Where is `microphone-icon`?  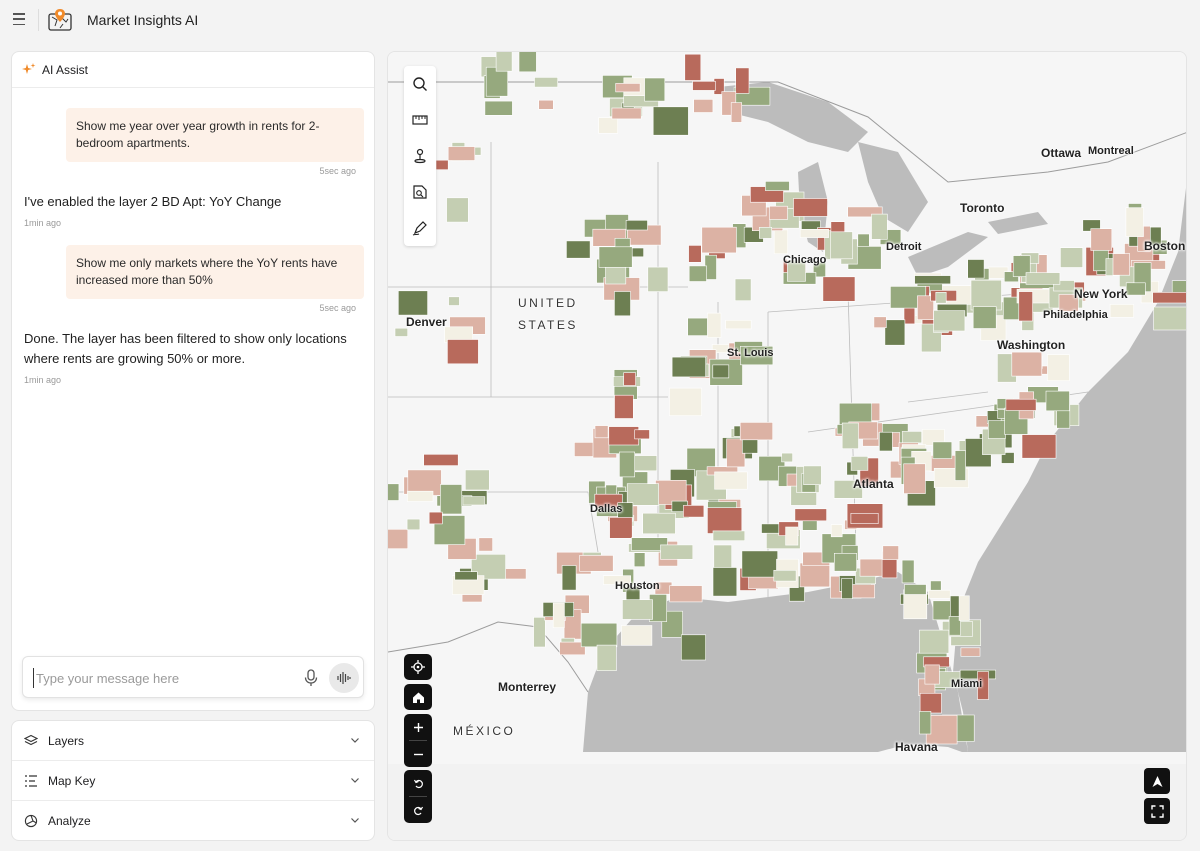 microphone-icon is located at coordinates (311, 678).